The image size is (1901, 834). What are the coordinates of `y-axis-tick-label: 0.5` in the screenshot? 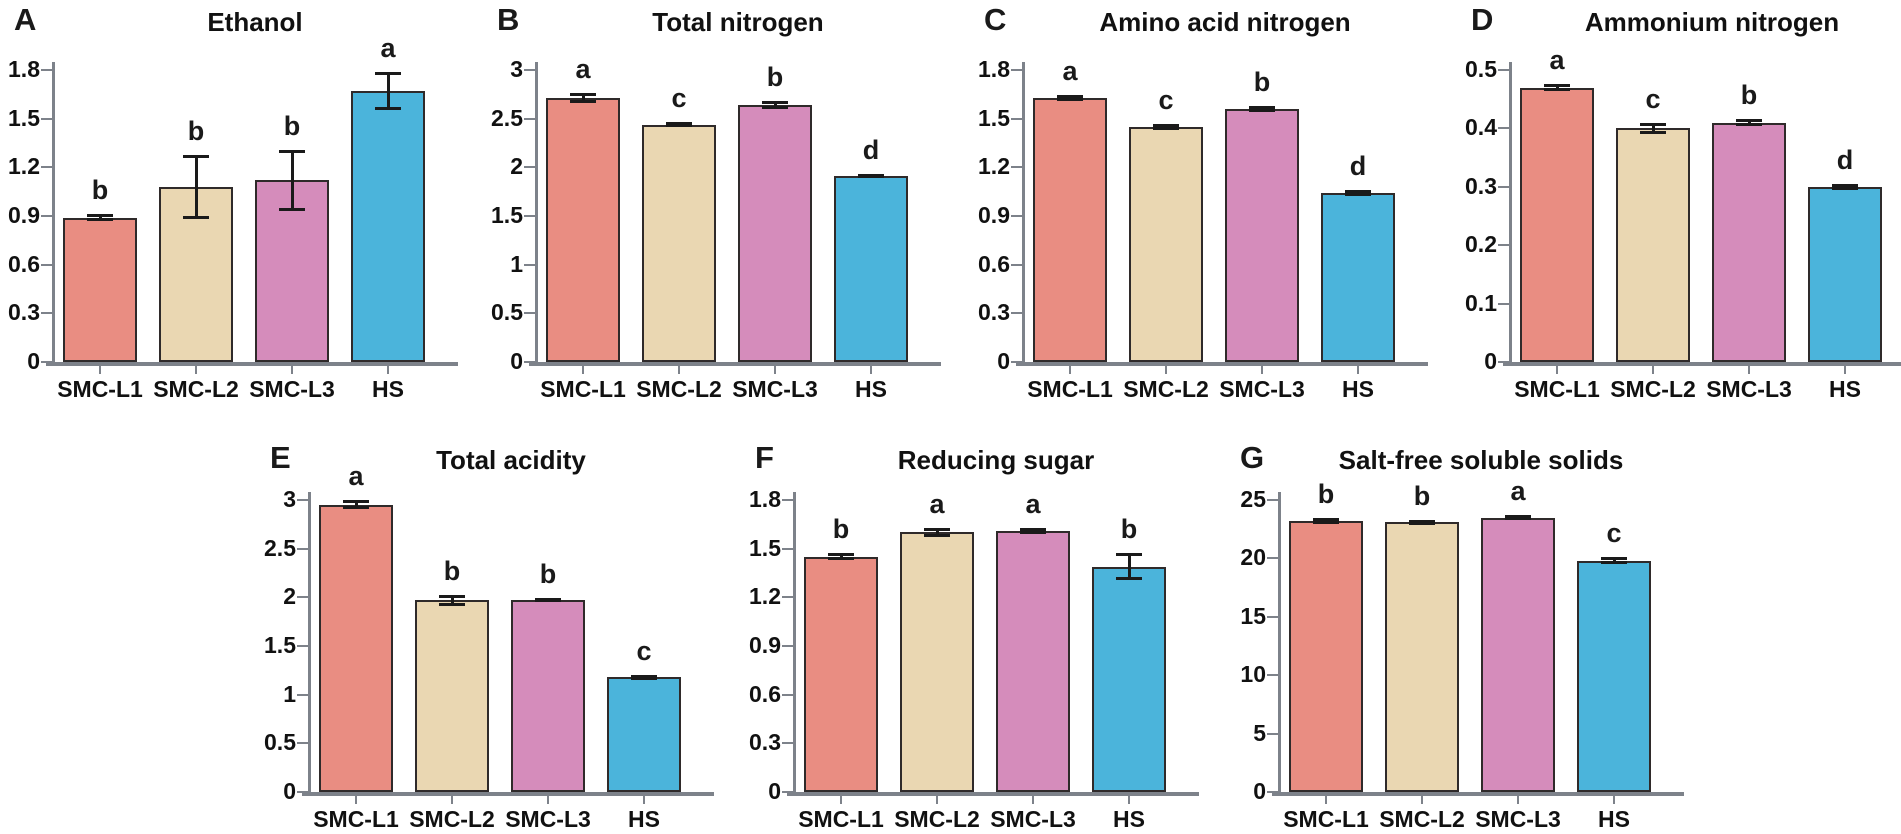 It's located at (507, 312).